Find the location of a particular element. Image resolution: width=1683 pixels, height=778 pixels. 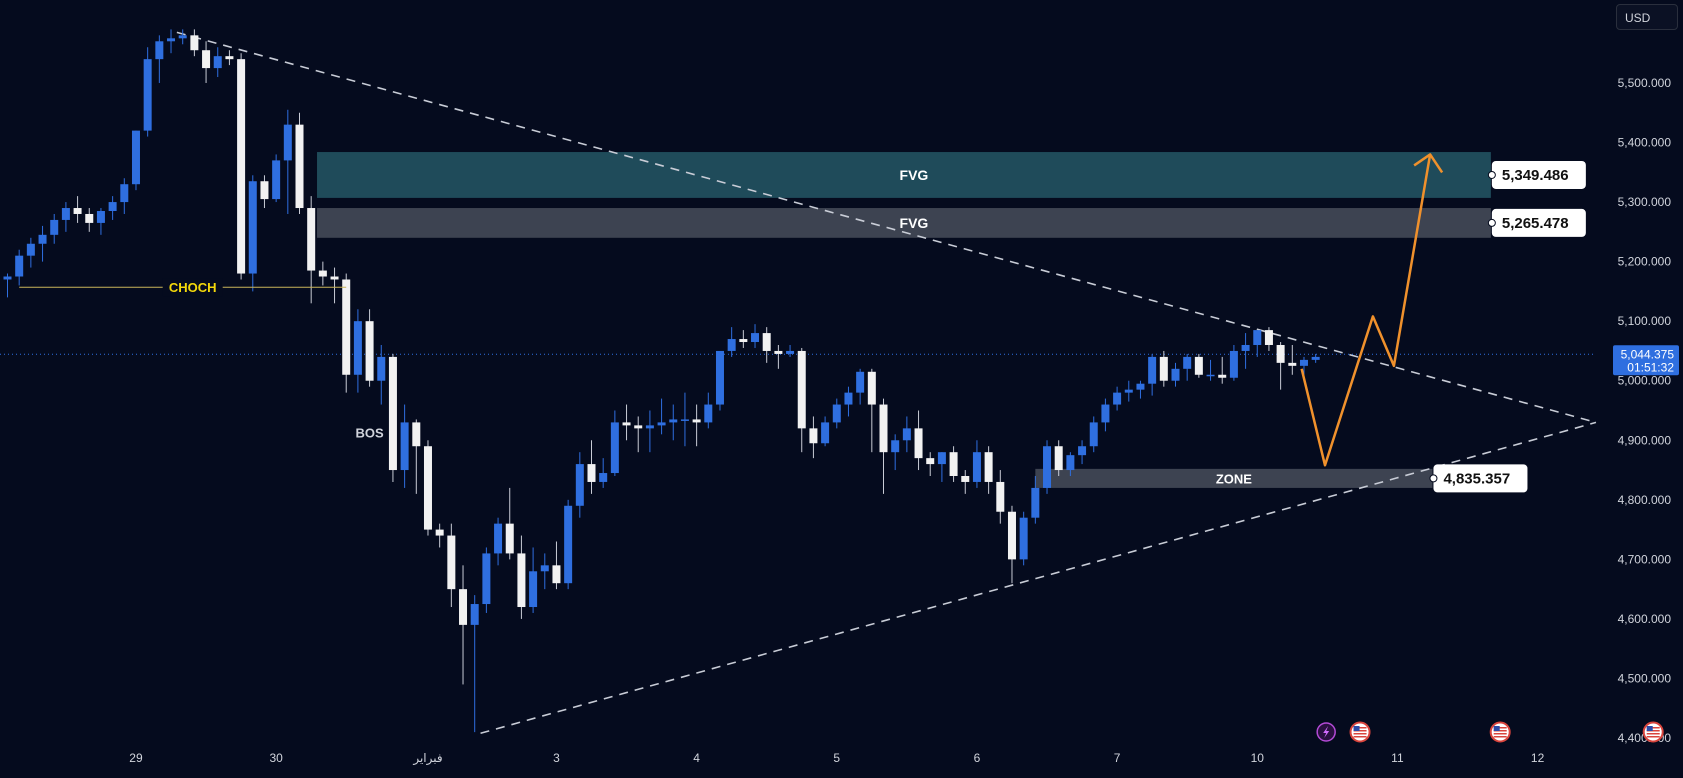

projection-path is located at coordinates (1366, 310).